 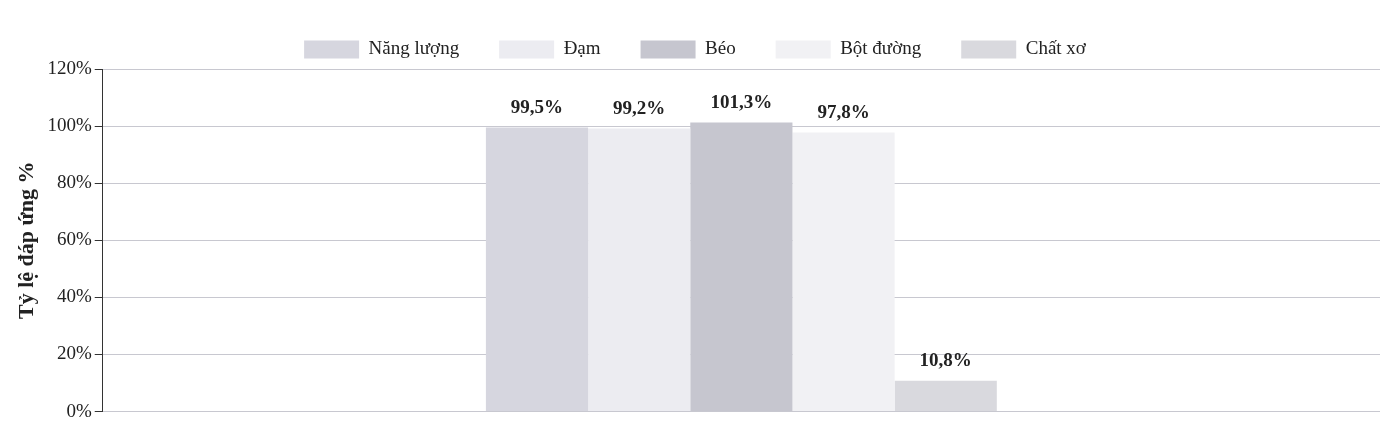 What do you see at coordinates (1056, 48) in the screenshot?
I see `legend-label: Chất xơ` at bounding box center [1056, 48].